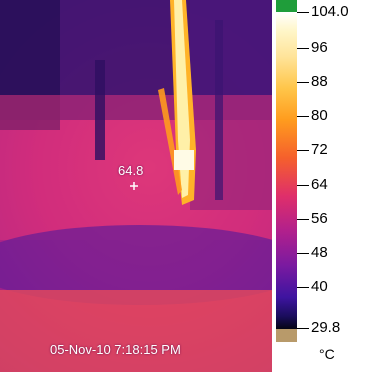 The height and width of the screenshot is (372, 377). Describe the element at coordinates (286, 335) in the screenshot. I see `scale-bottom-cap` at that location.